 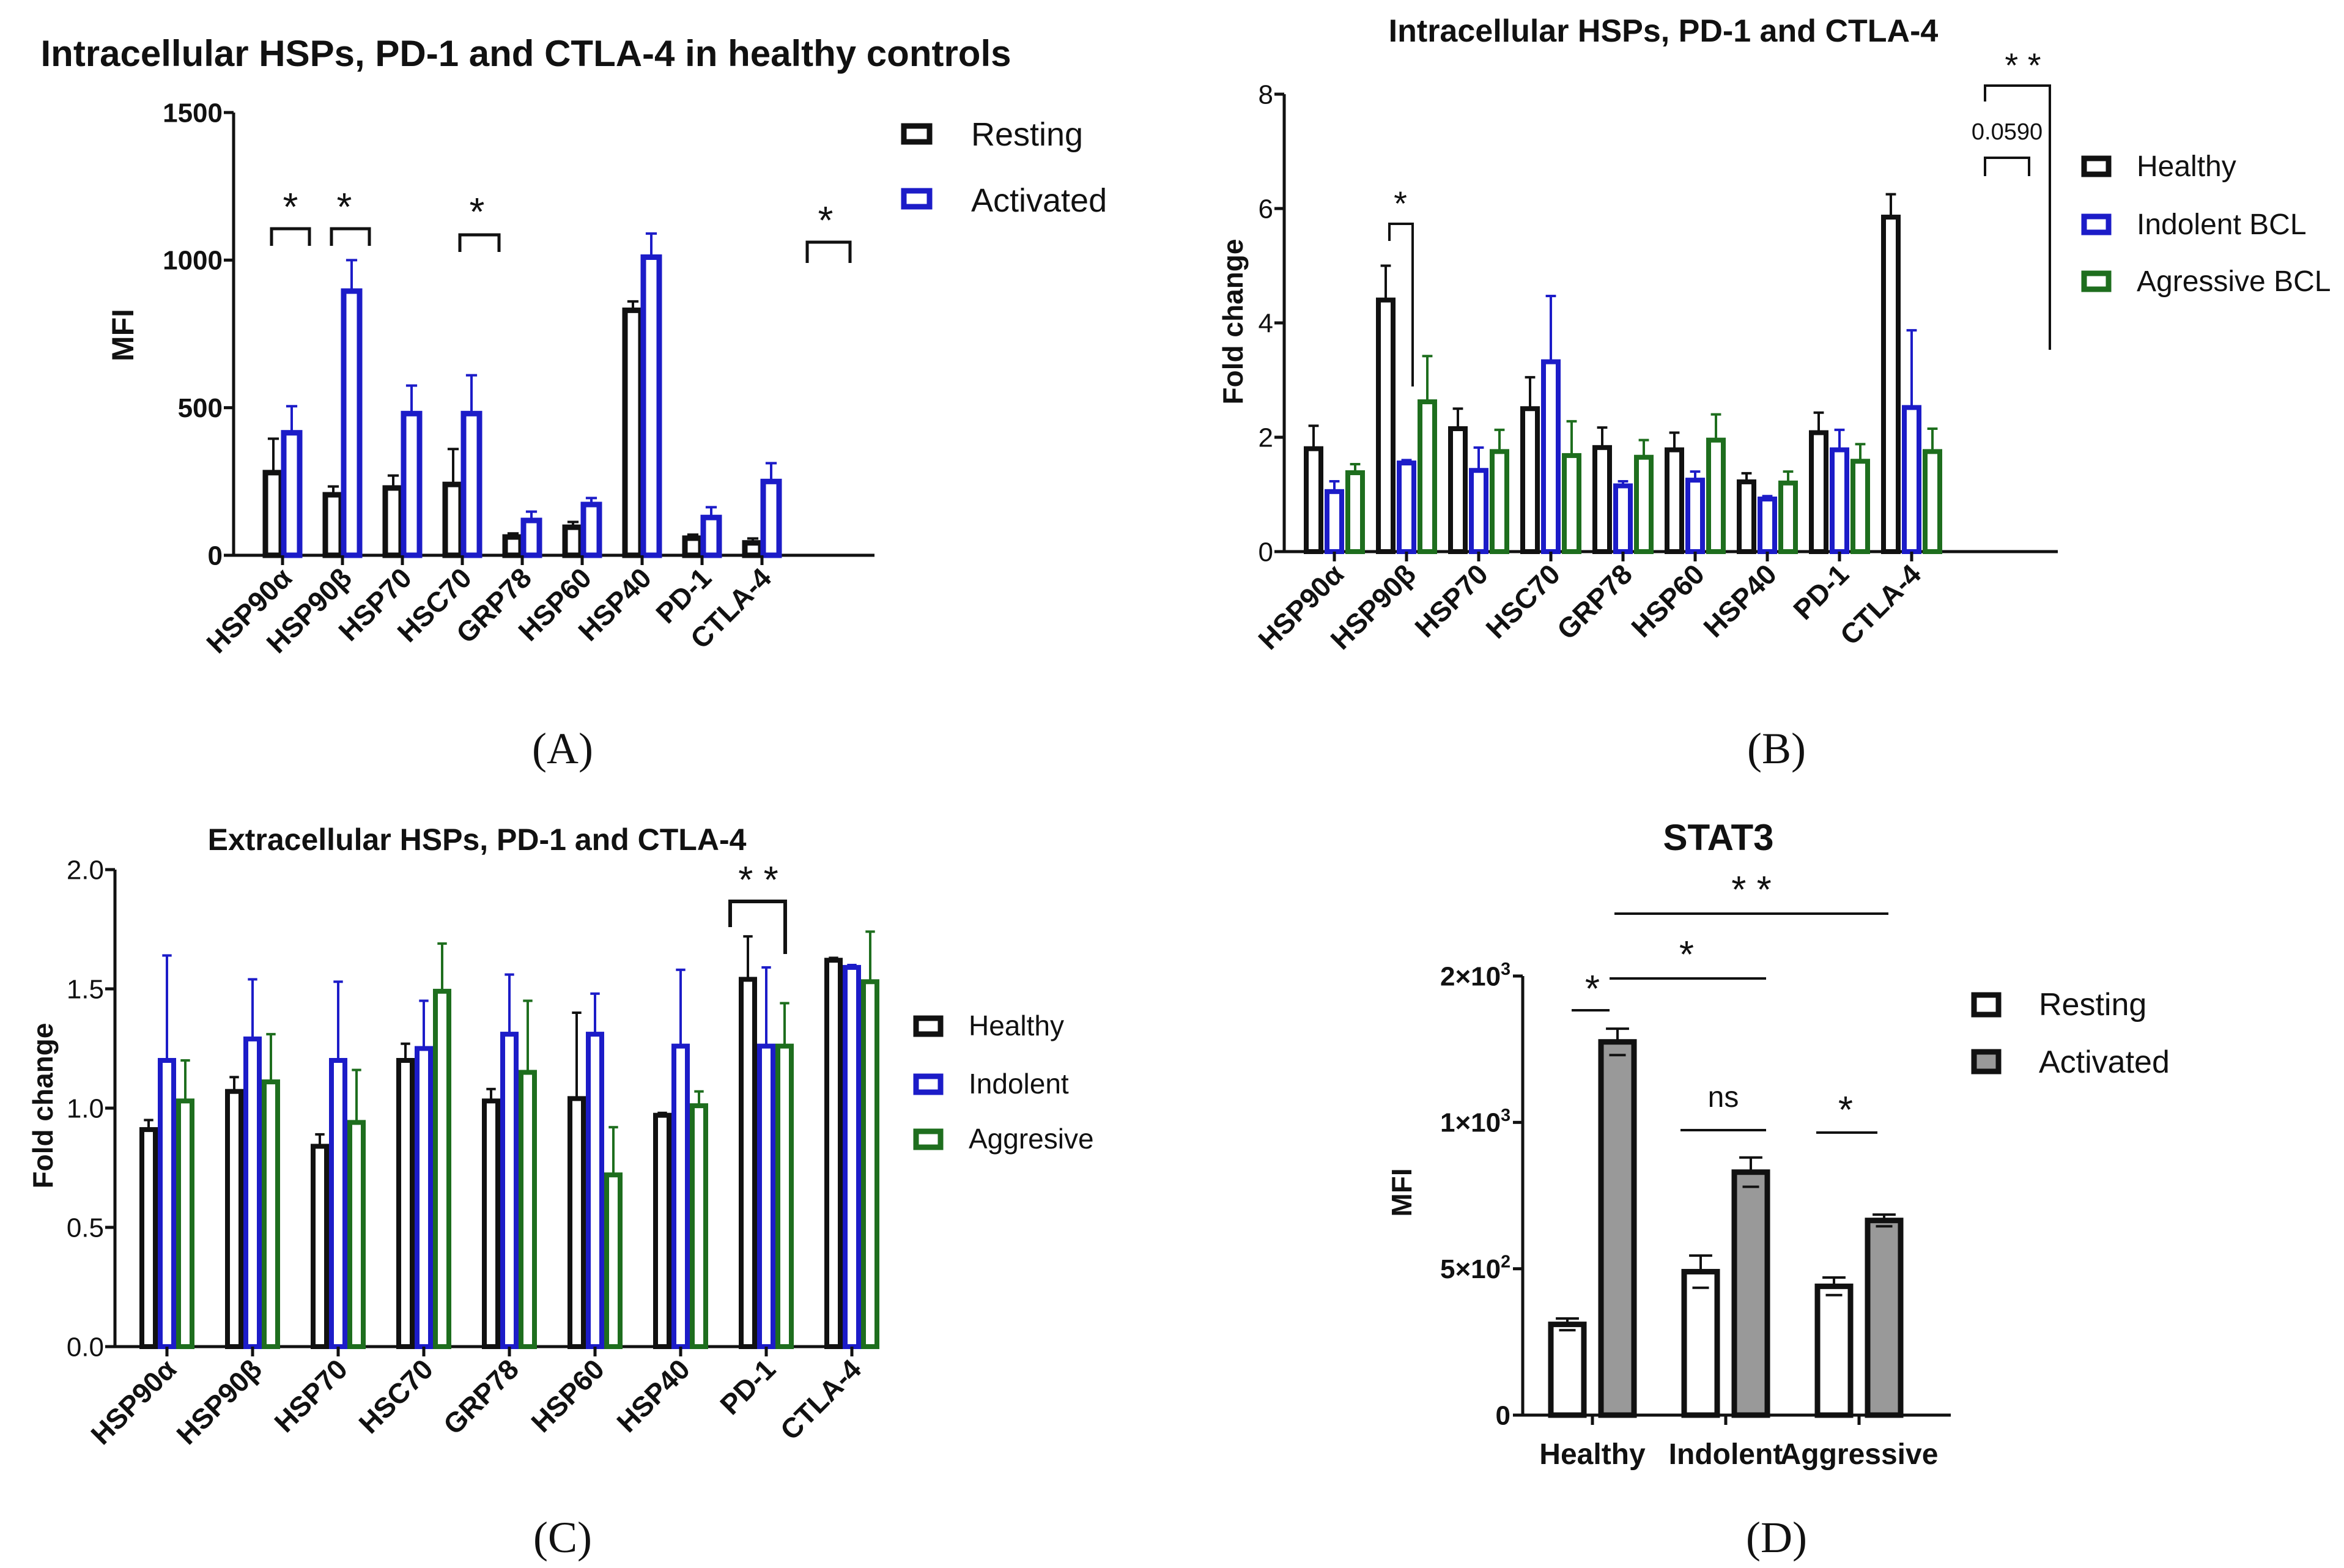 What do you see at coordinates (917, 134) in the screenshot?
I see `legend-swatch-resting` at bounding box center [917, 134].